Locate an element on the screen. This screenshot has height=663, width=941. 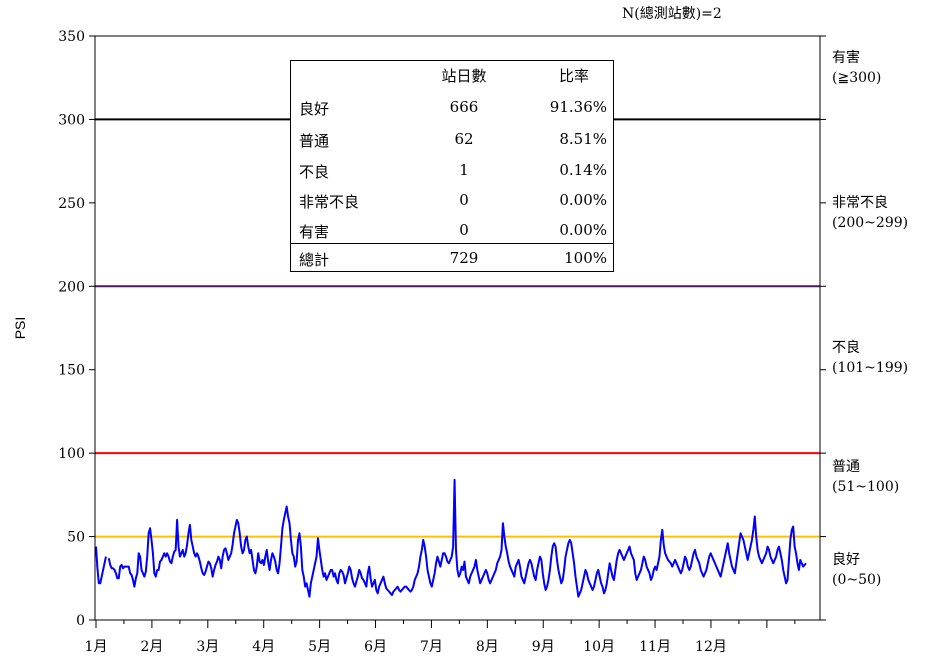
x-tick-label: 6月 is located at coordinates (375, 647).